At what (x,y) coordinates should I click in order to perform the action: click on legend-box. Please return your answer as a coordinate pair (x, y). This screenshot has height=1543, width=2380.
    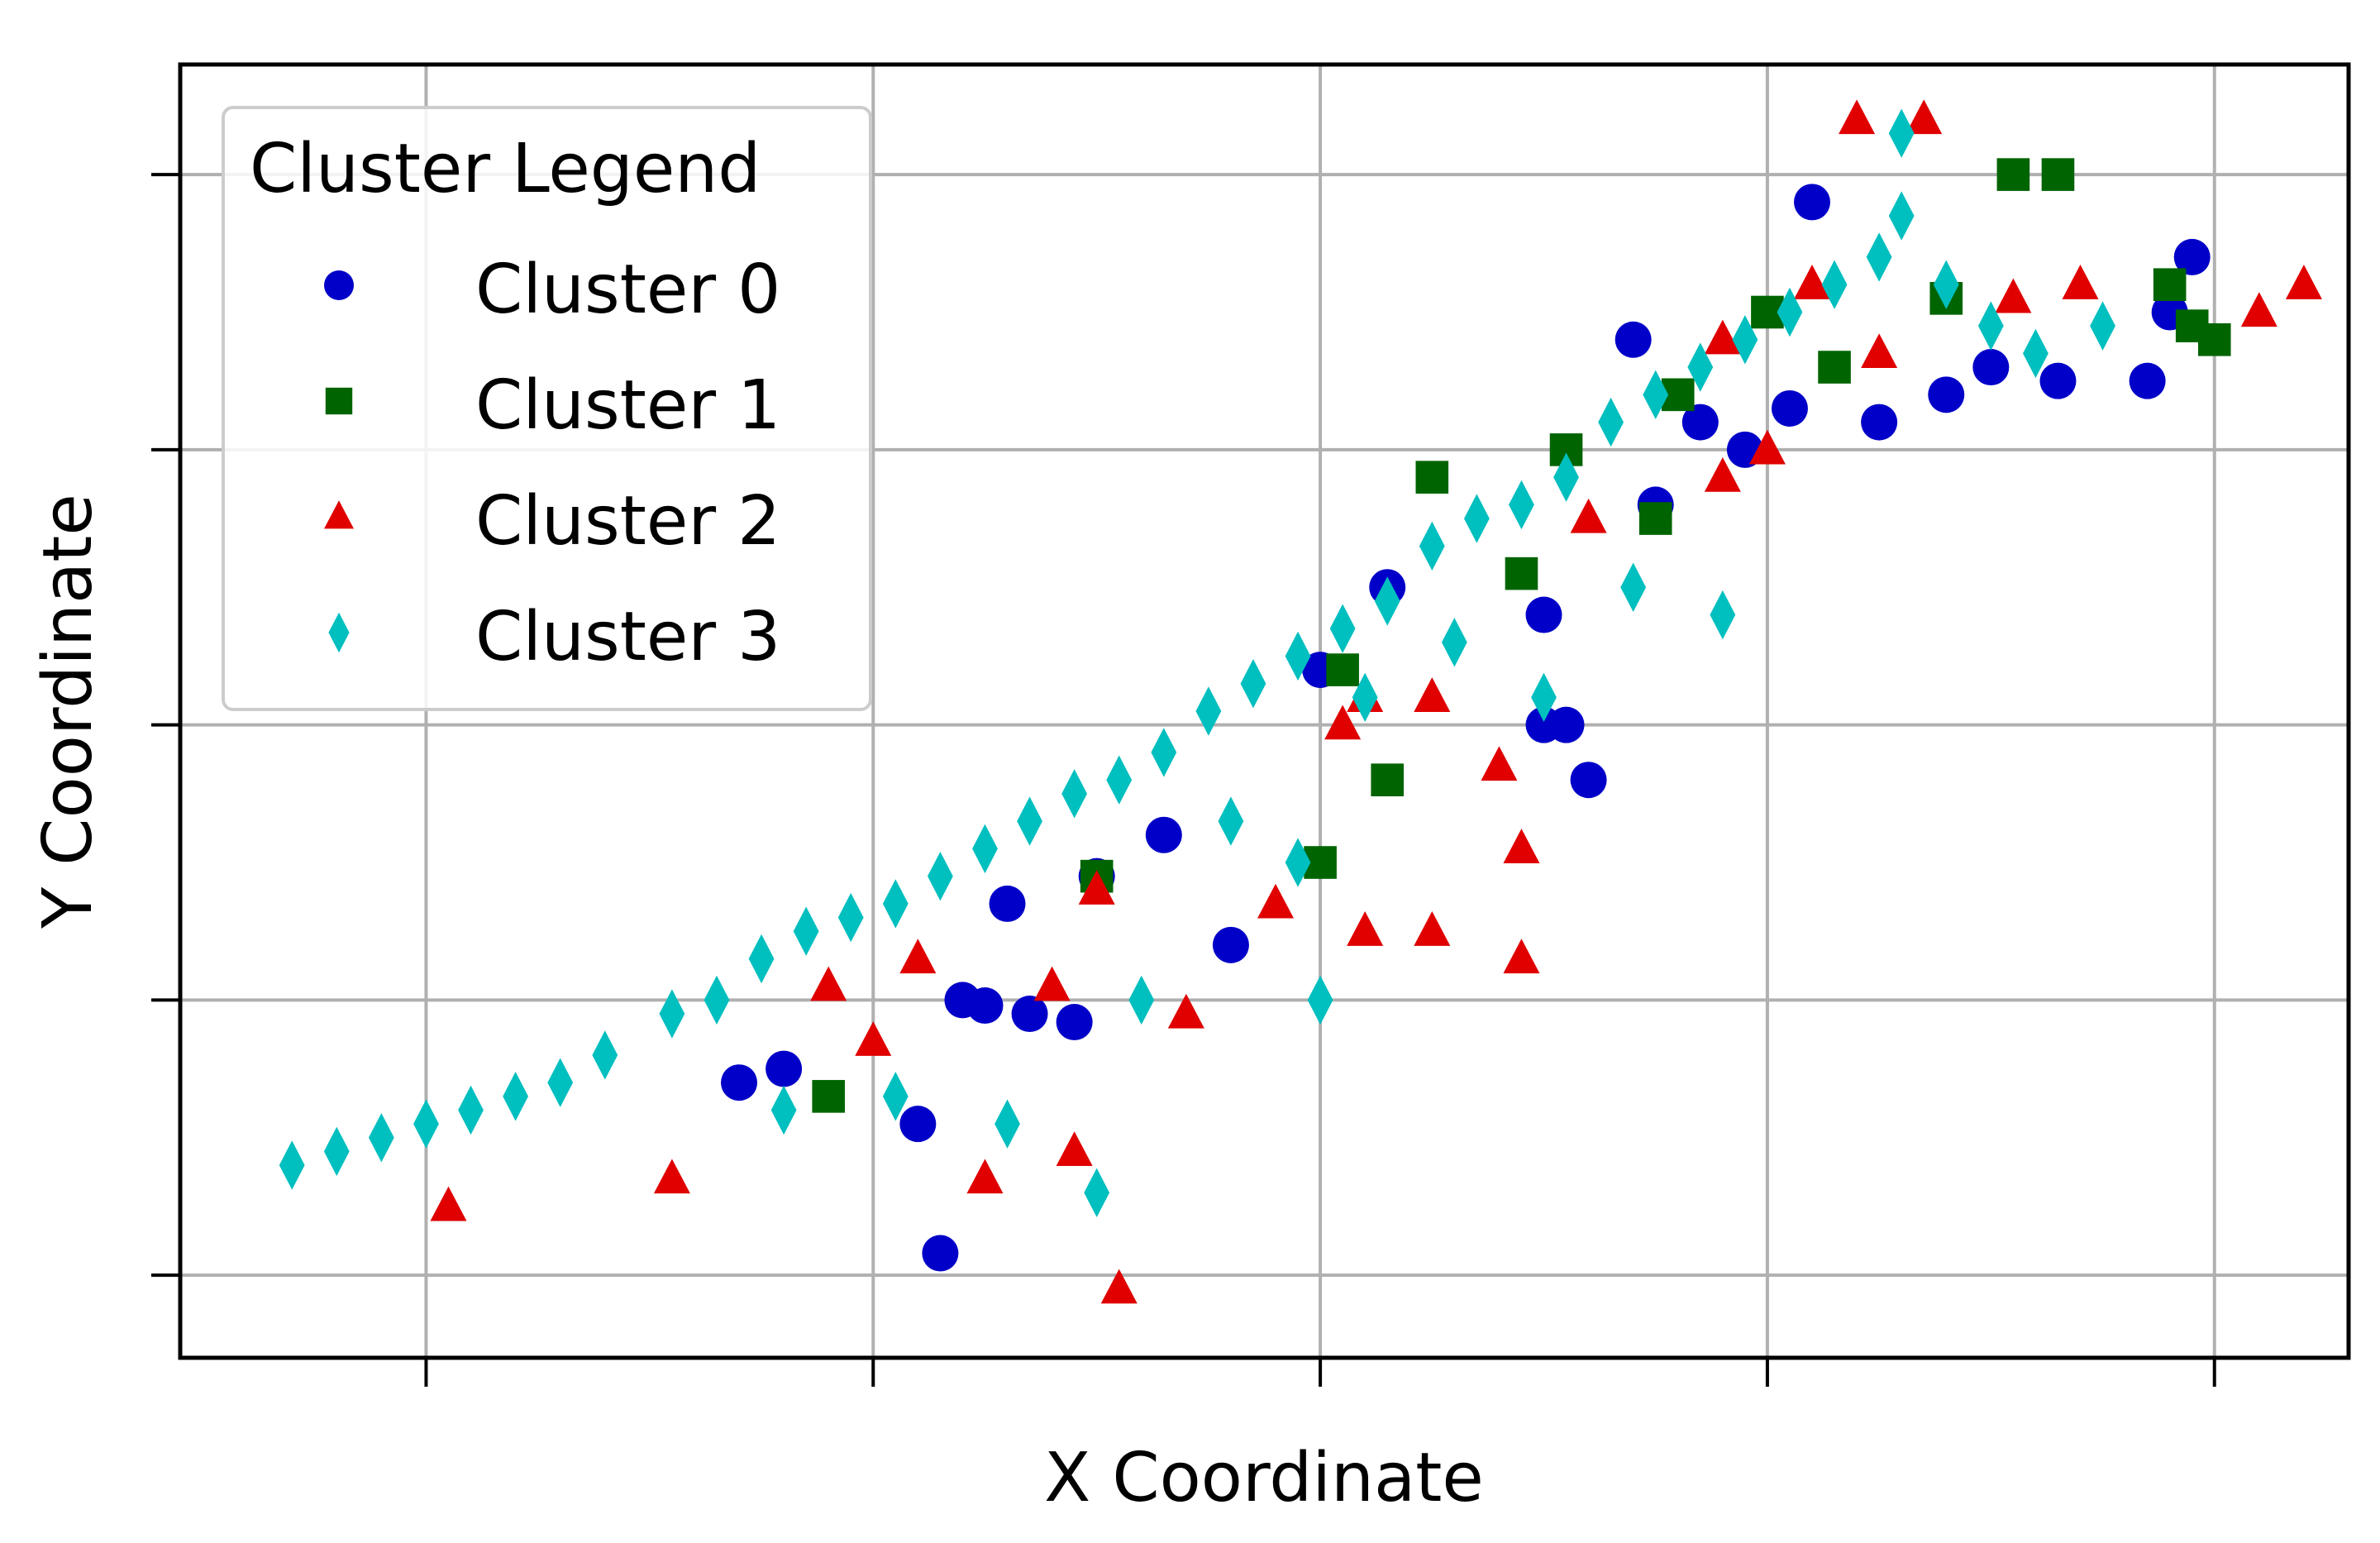
    Looking at the image, I should click on (547, 408).